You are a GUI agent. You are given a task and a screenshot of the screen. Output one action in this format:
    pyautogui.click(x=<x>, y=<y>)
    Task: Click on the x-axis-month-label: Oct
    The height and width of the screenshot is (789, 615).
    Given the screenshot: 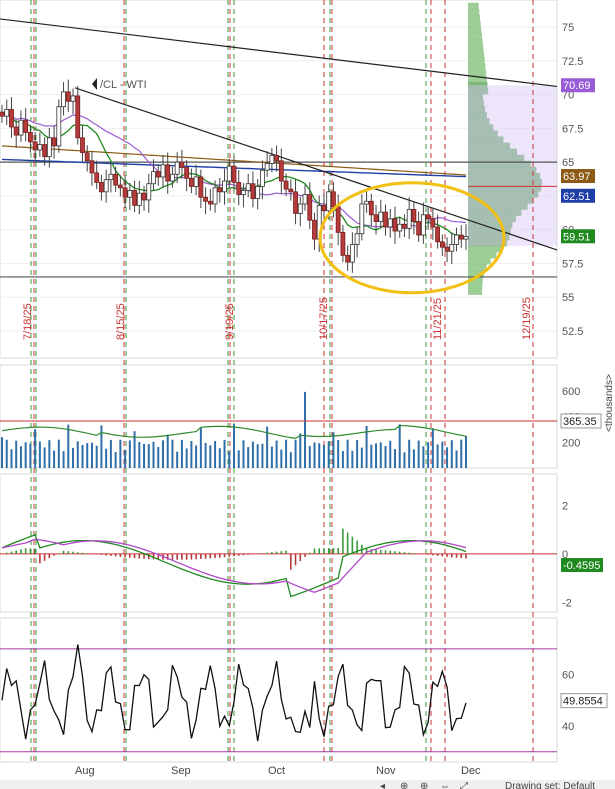 What is the action you would take?
    pyautogui.click(x=276, y=771)
    